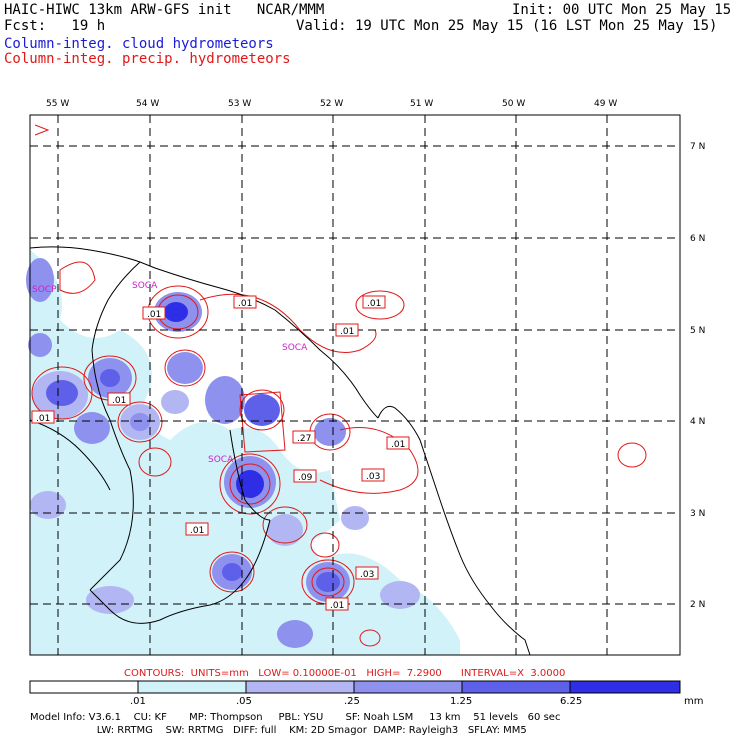 The image size is (740, 740). I want to click on field-cloud-label: Column-integ. cloud hydrometeors, so click(139, 44).